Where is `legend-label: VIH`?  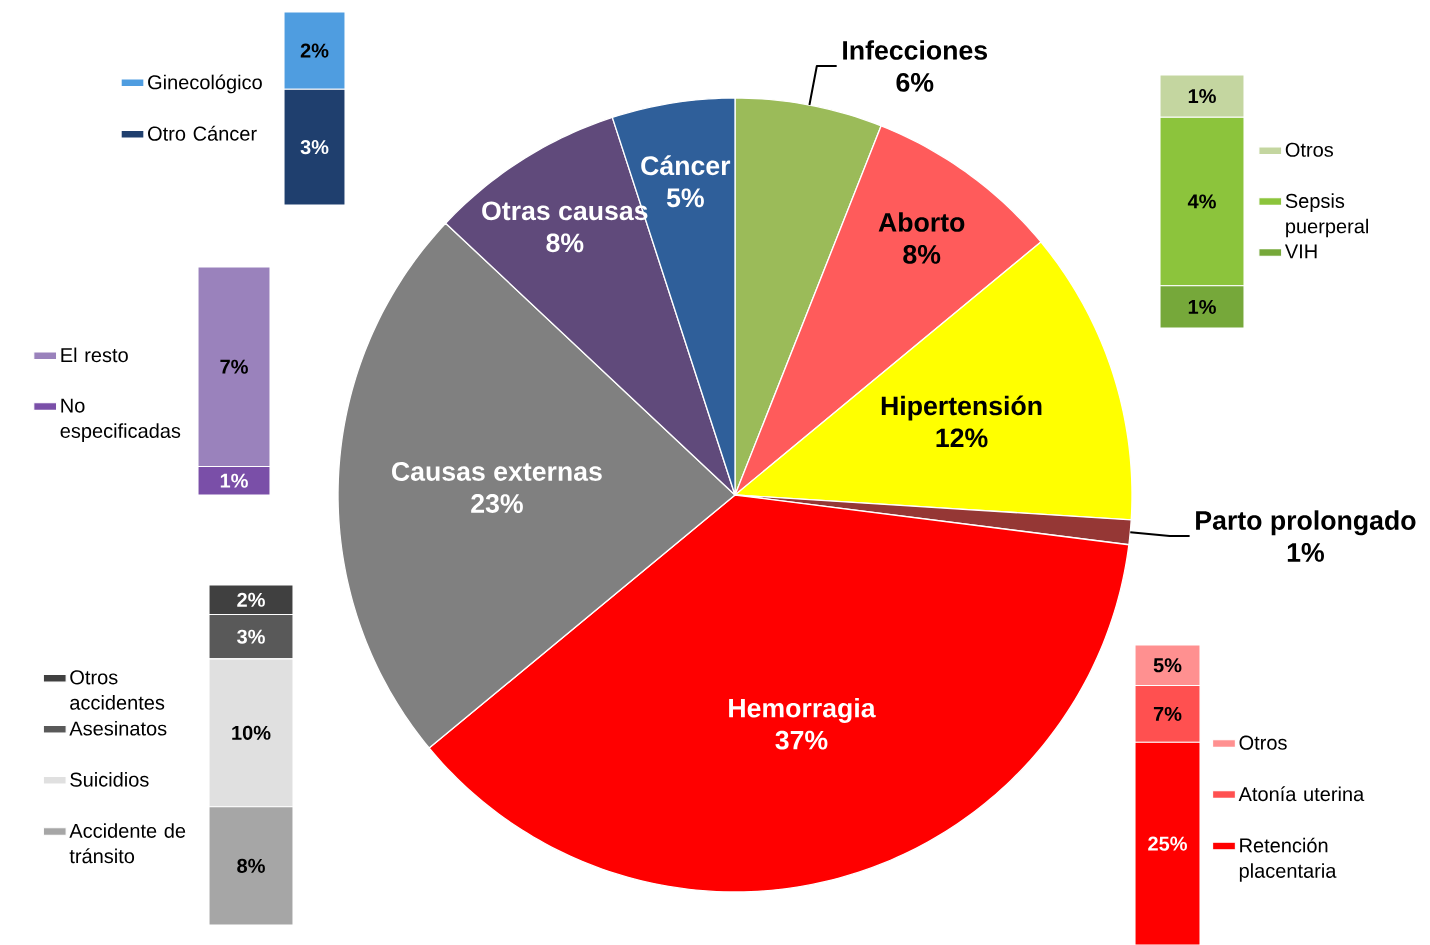
legend-label: VIH is located at coordinates (1300, 251).